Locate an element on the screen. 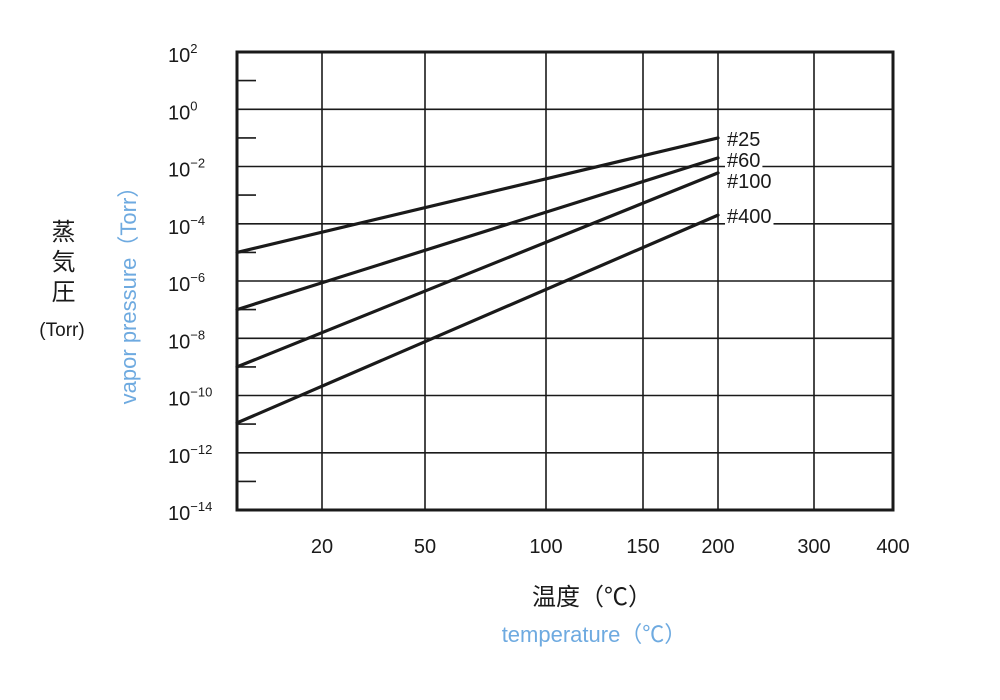 This screenshot has height=700, width=1000. y-tick-label: 10⁻¹⁴ is located at coordinates (190, 512).